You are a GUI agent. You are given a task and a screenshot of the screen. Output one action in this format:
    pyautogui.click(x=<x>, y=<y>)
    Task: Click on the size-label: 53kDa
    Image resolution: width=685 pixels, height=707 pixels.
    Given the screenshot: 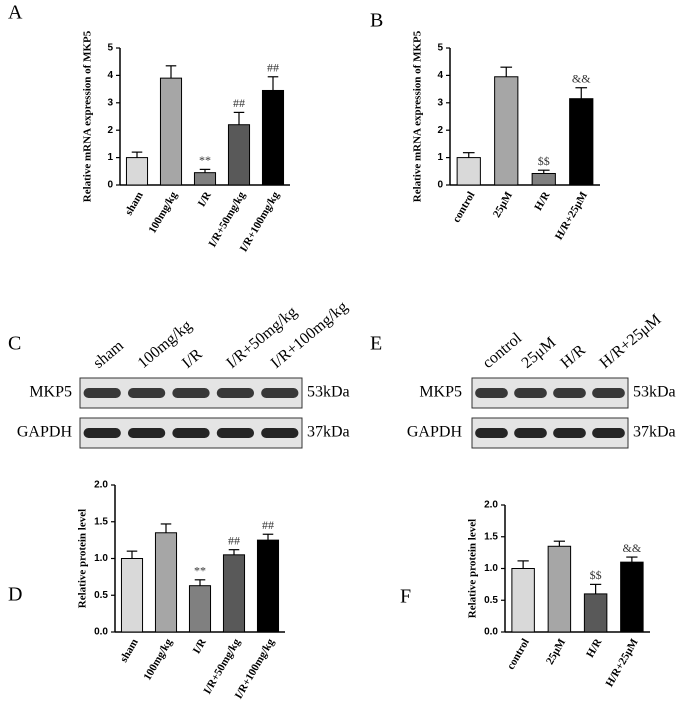 What is the action you would take?
    pyautogui.click(x=654, y=392)
    